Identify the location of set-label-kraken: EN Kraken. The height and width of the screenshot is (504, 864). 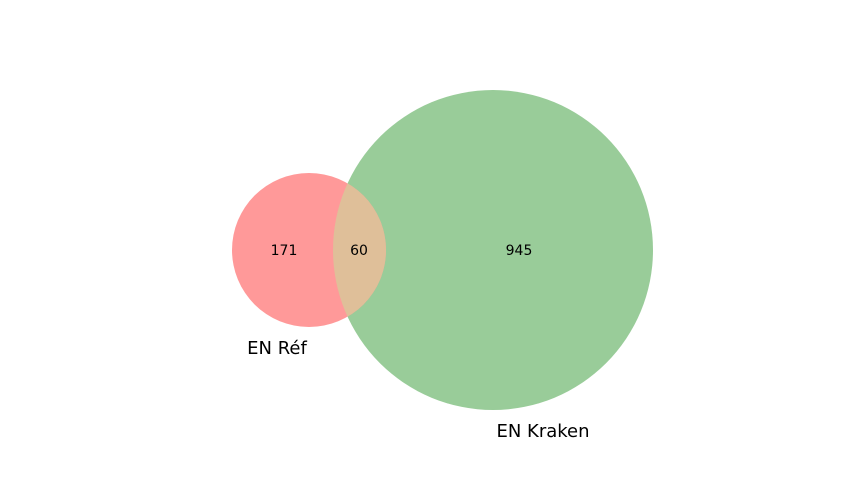
(542, 431).